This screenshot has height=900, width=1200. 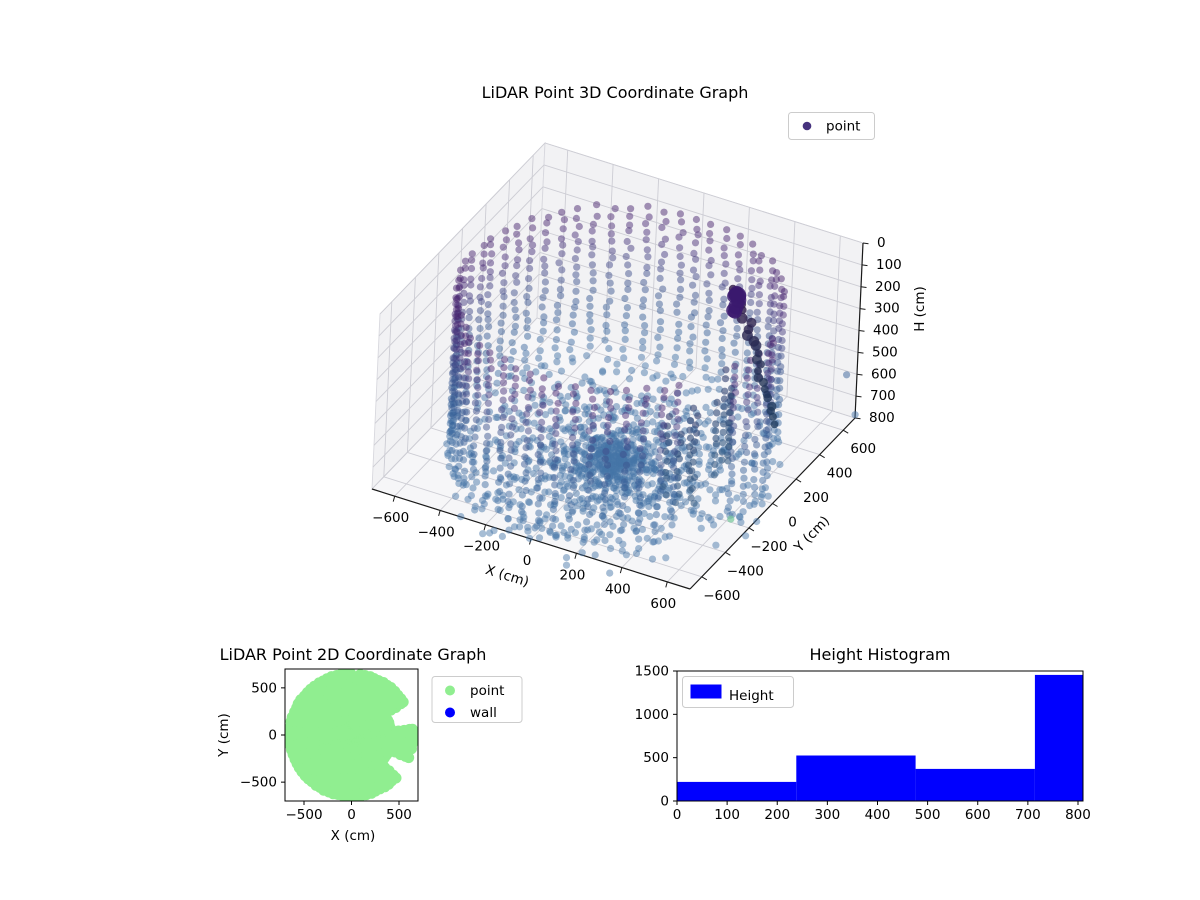 I want to click on histogram-title: Height Histogram, so click(x=880, y=654).